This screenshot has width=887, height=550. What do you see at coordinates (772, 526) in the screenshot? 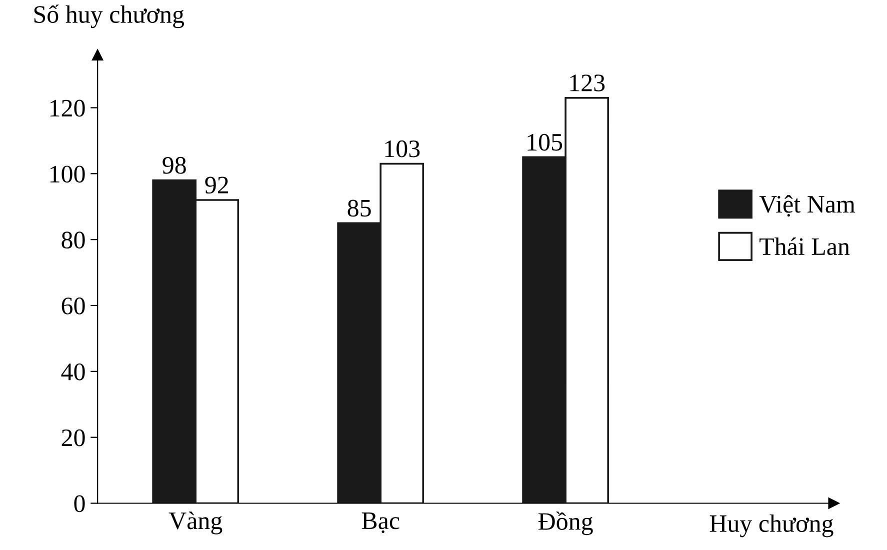
I see `x-axis-title: Huy chương` at bounding box center [772, 526].